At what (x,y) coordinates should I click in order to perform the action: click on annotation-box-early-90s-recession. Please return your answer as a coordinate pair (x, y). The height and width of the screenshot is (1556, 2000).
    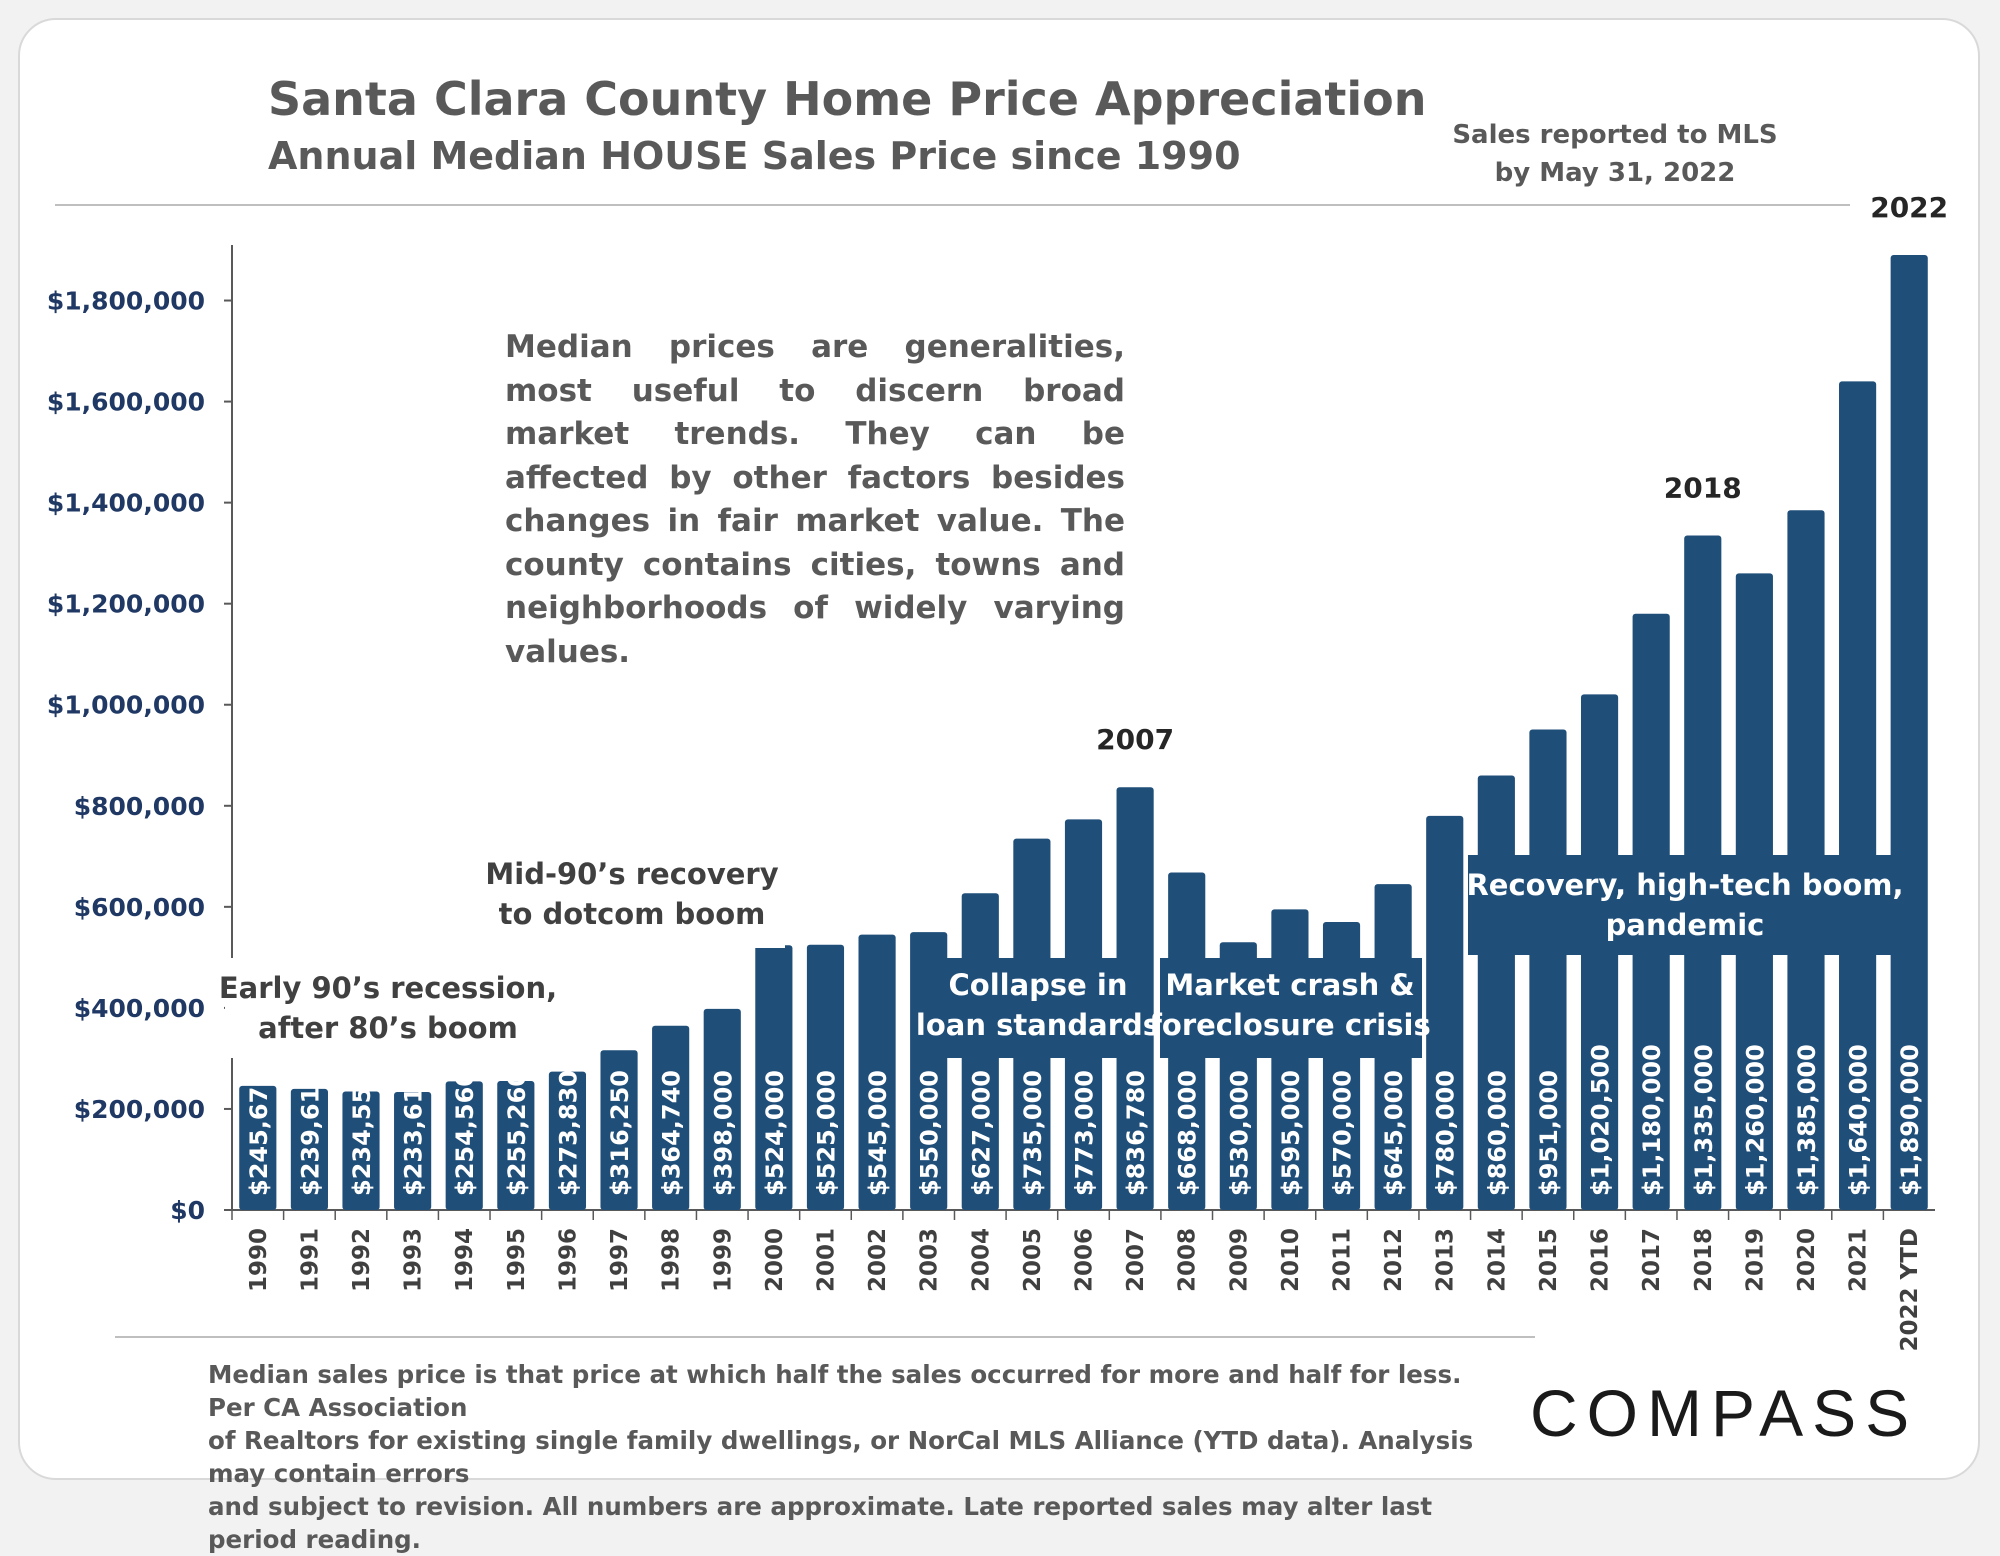
    Looking at the image, I should click on (390, 1008).